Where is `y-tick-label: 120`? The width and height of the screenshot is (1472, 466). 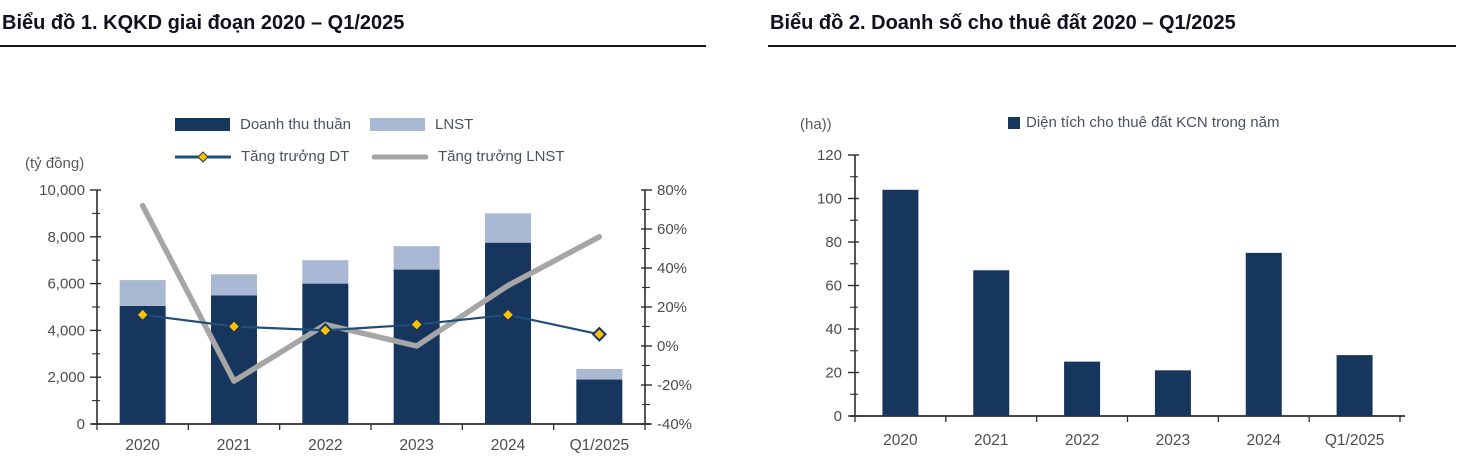
y-tick-label: 120 is located at coordinates (829, 155).